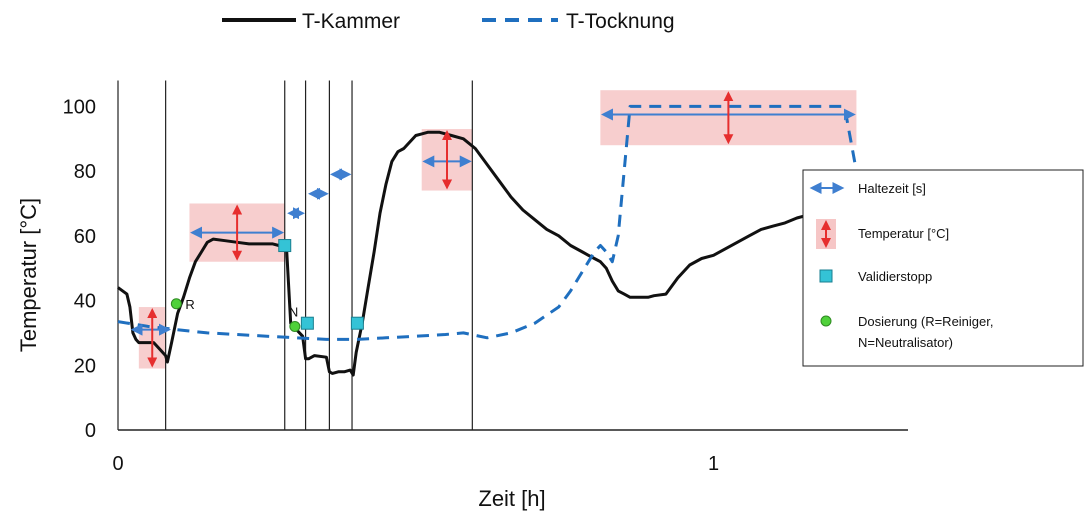 This screenshot has height=523, width=1089. I want to click on legend-tocknung-label: T-Tocknung, so click(620, 21).